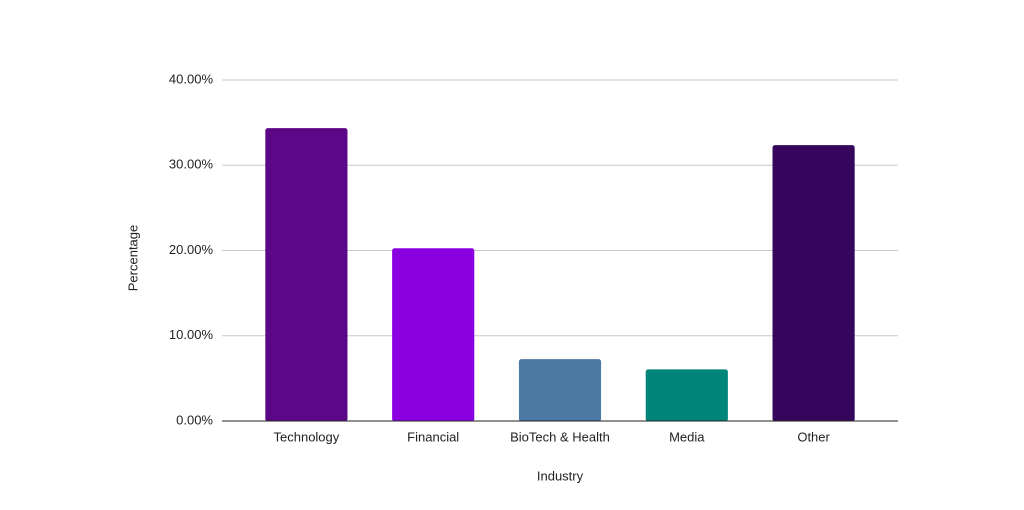 The width and height of the screenshot is (1024, 510). I want to click on x-tick-label: Technology, so click(307, 436).